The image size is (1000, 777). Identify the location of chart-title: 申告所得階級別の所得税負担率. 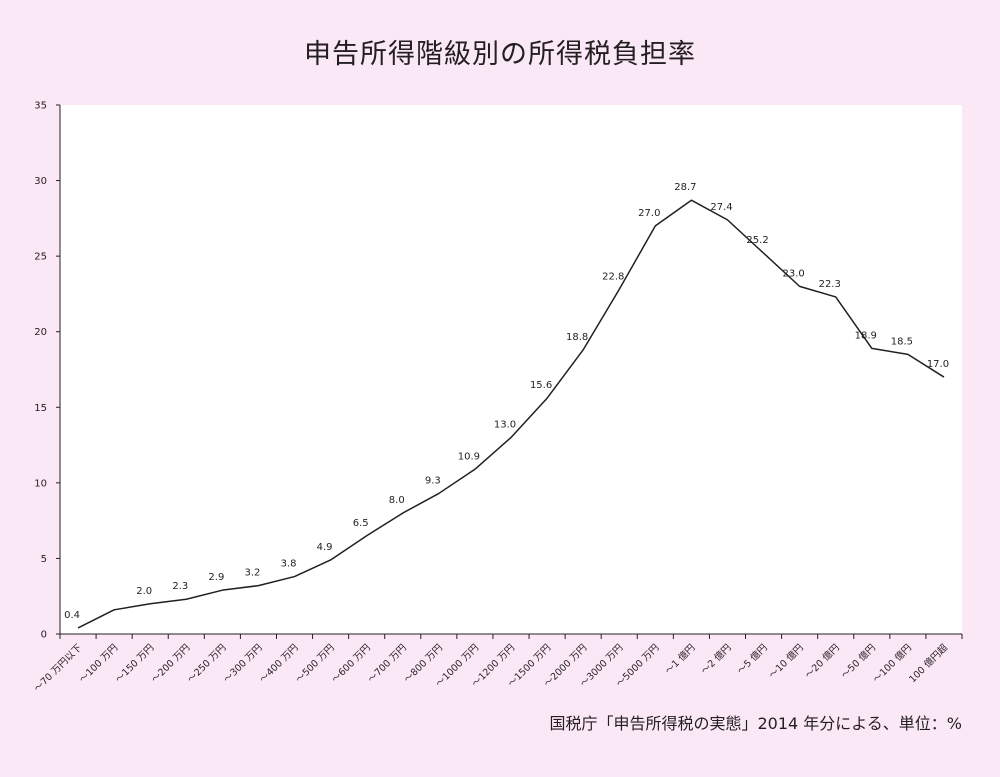
(500, 54).